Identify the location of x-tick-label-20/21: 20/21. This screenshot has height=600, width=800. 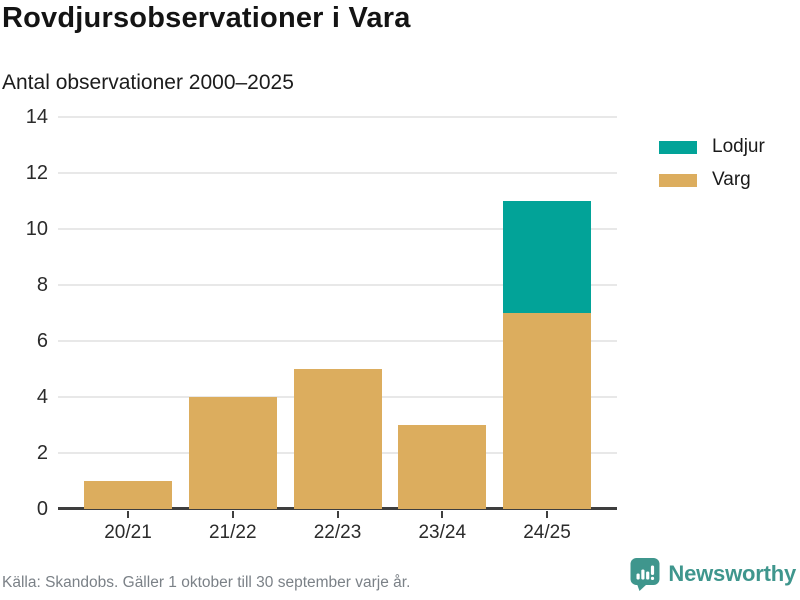
(128, 532).